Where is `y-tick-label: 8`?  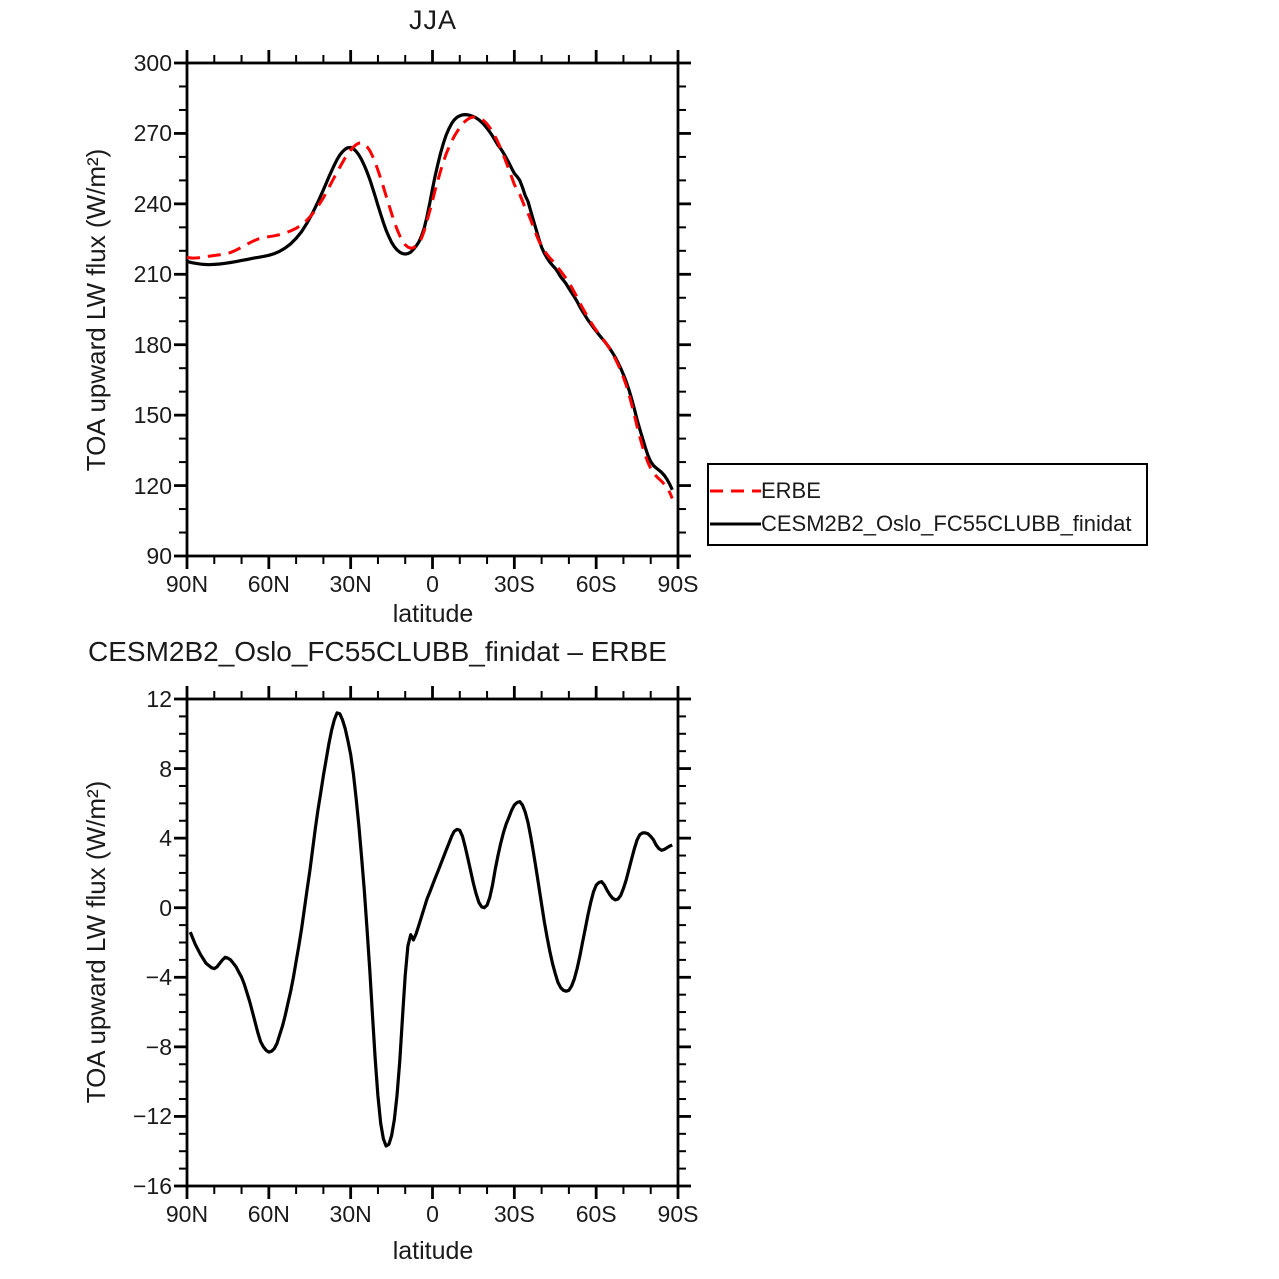
y-tick-label: 8 is located at coordinates (165, 768).